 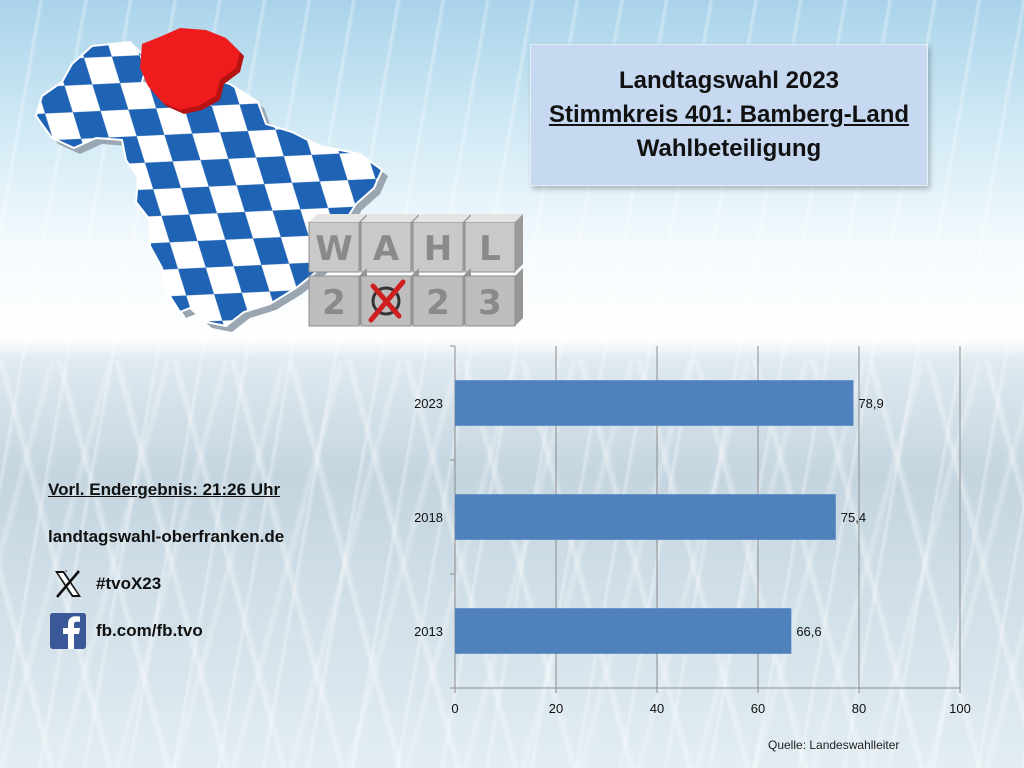 What do you see at coordinates (853, 517) in the screenshot?
I see `value-label-2018: 75,4` at bounding box center [853, 517].